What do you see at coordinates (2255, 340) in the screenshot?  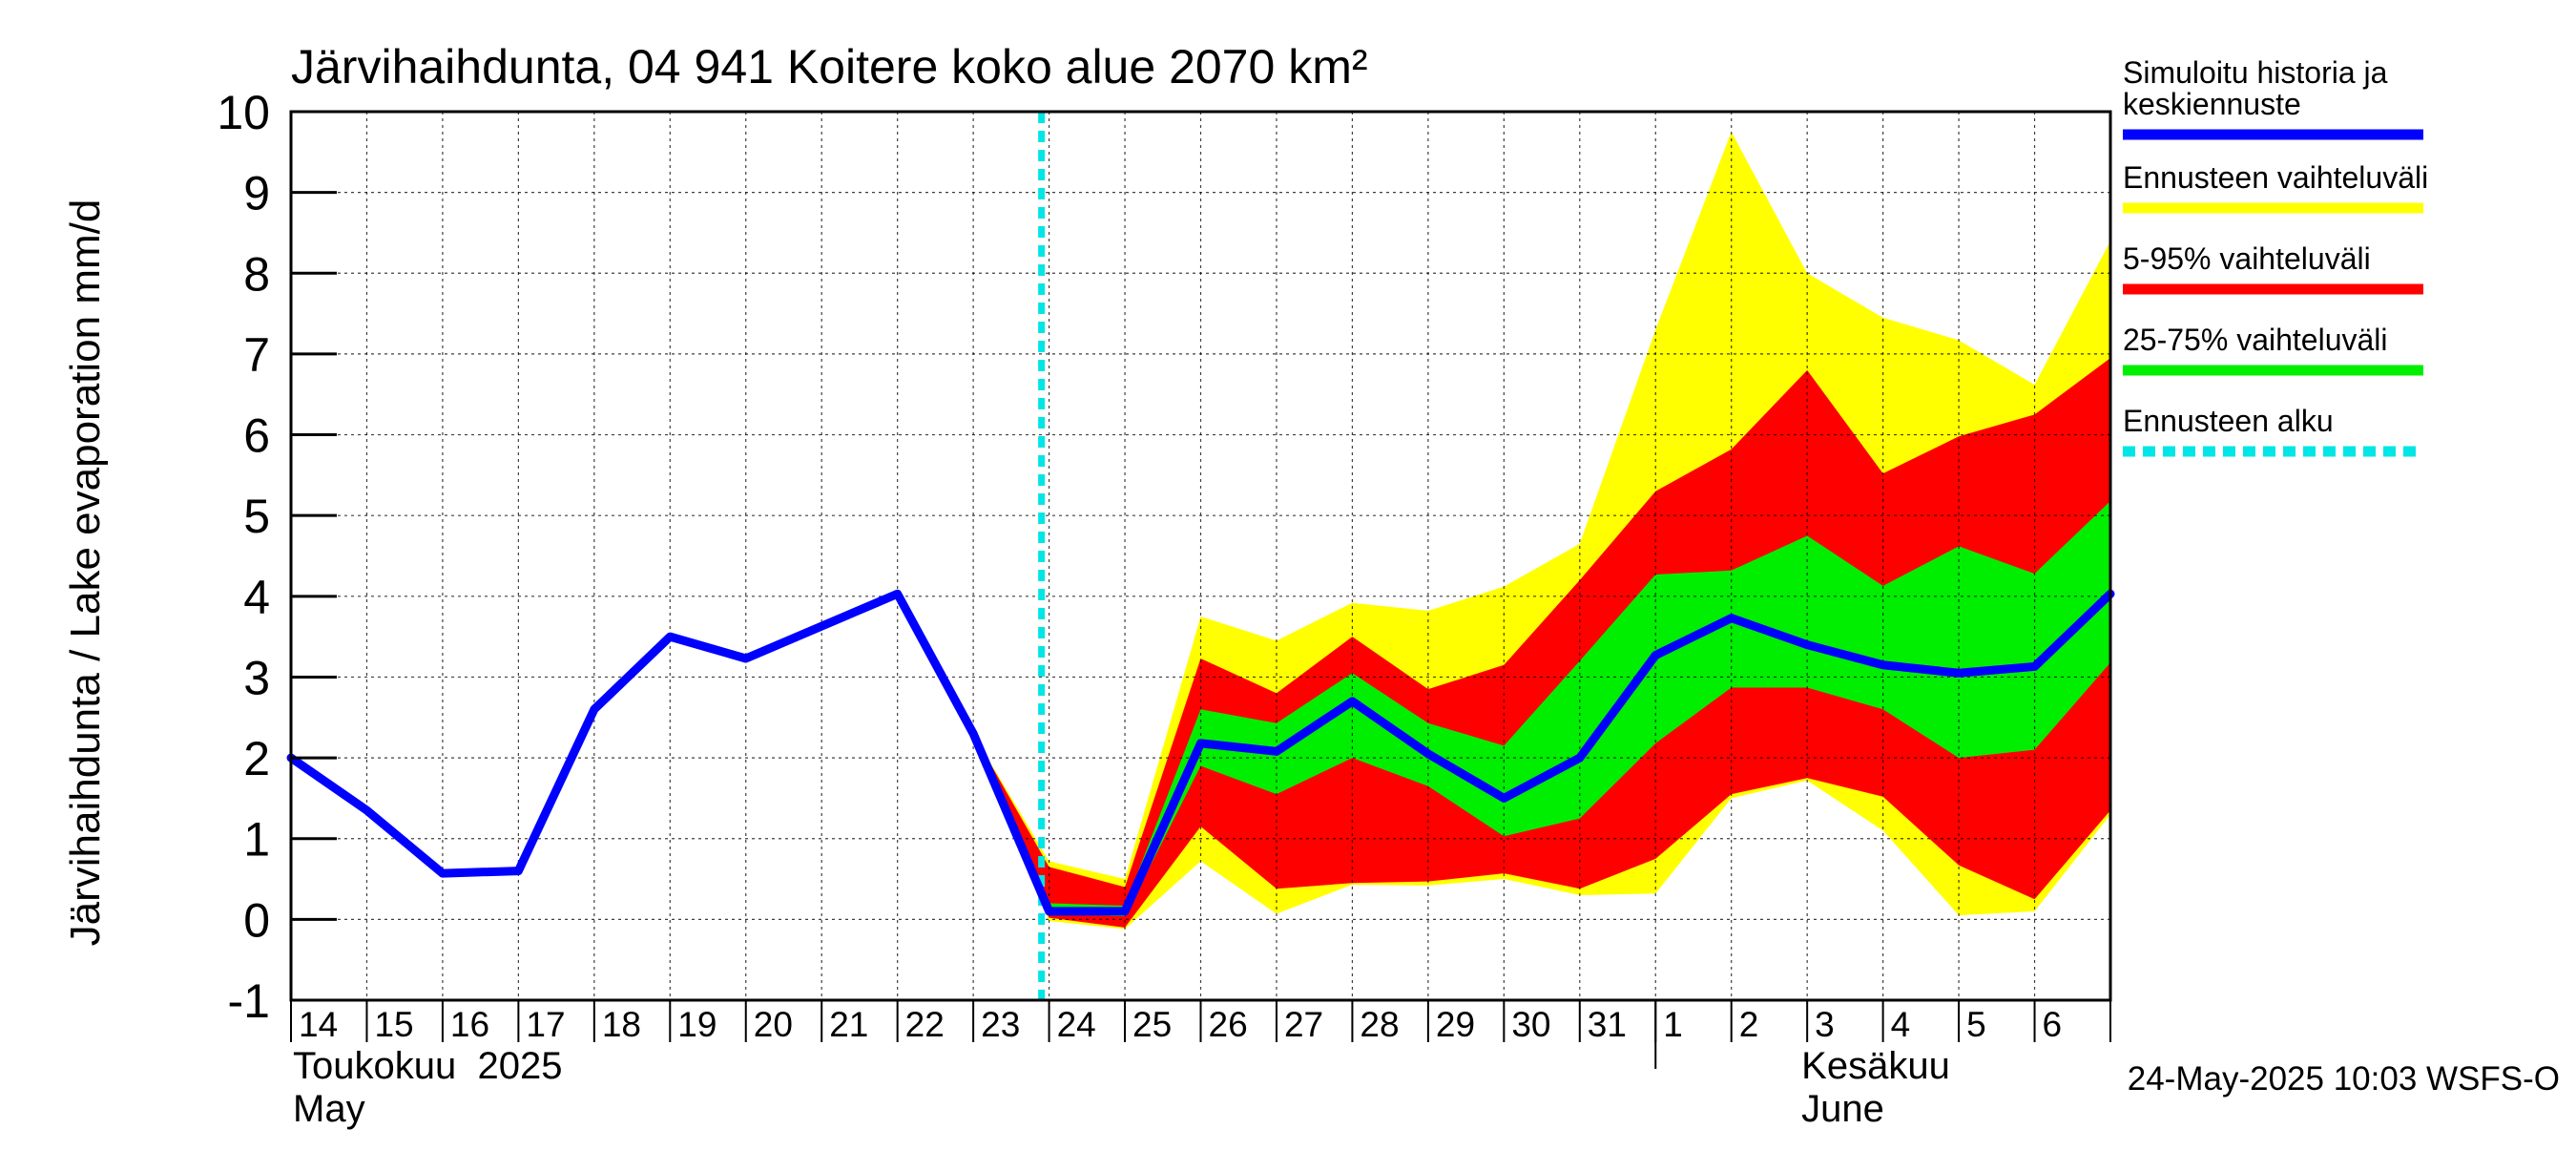 I see `legend-label: 25-75% vaihteluväli` at bounding box center [2255, 340].